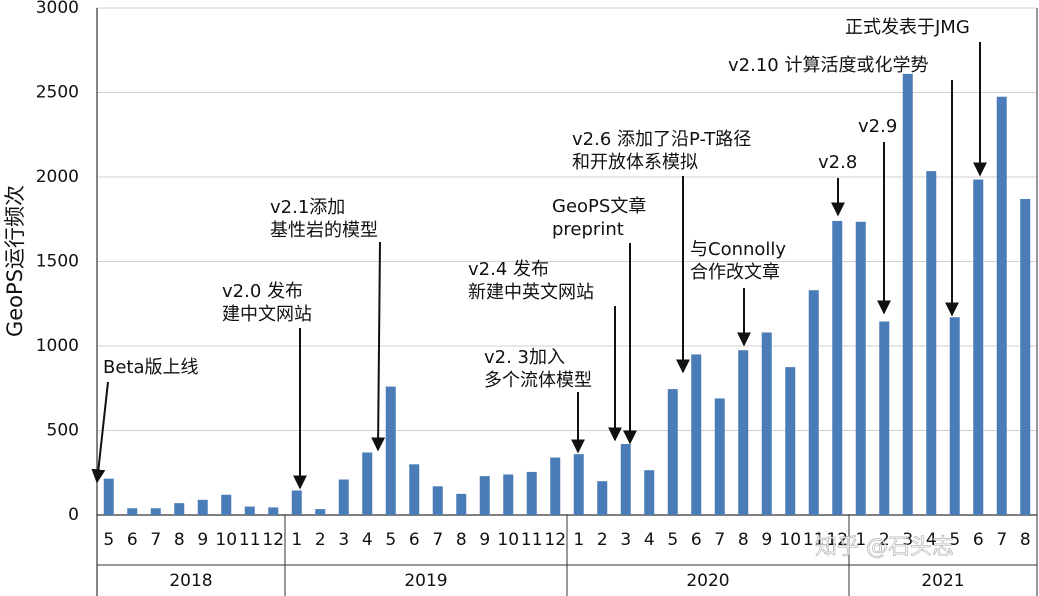  What do you see at coordinates (661, 139) in the screenshot?
I see `annotation: v2.6 添加了沿P-T路径` at bounding box center [661, 139].